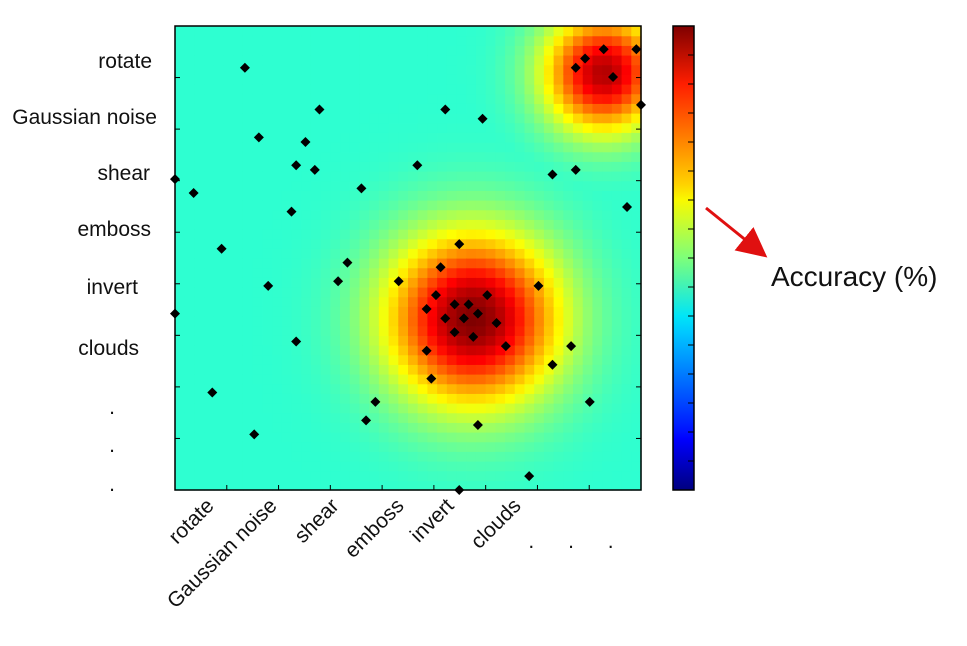 This screenshot has height=646, width=967. What do you see at coordinates (691, 258) in the screenshot?
I see `colorbar-ticks` at bounding box center [691, 258].